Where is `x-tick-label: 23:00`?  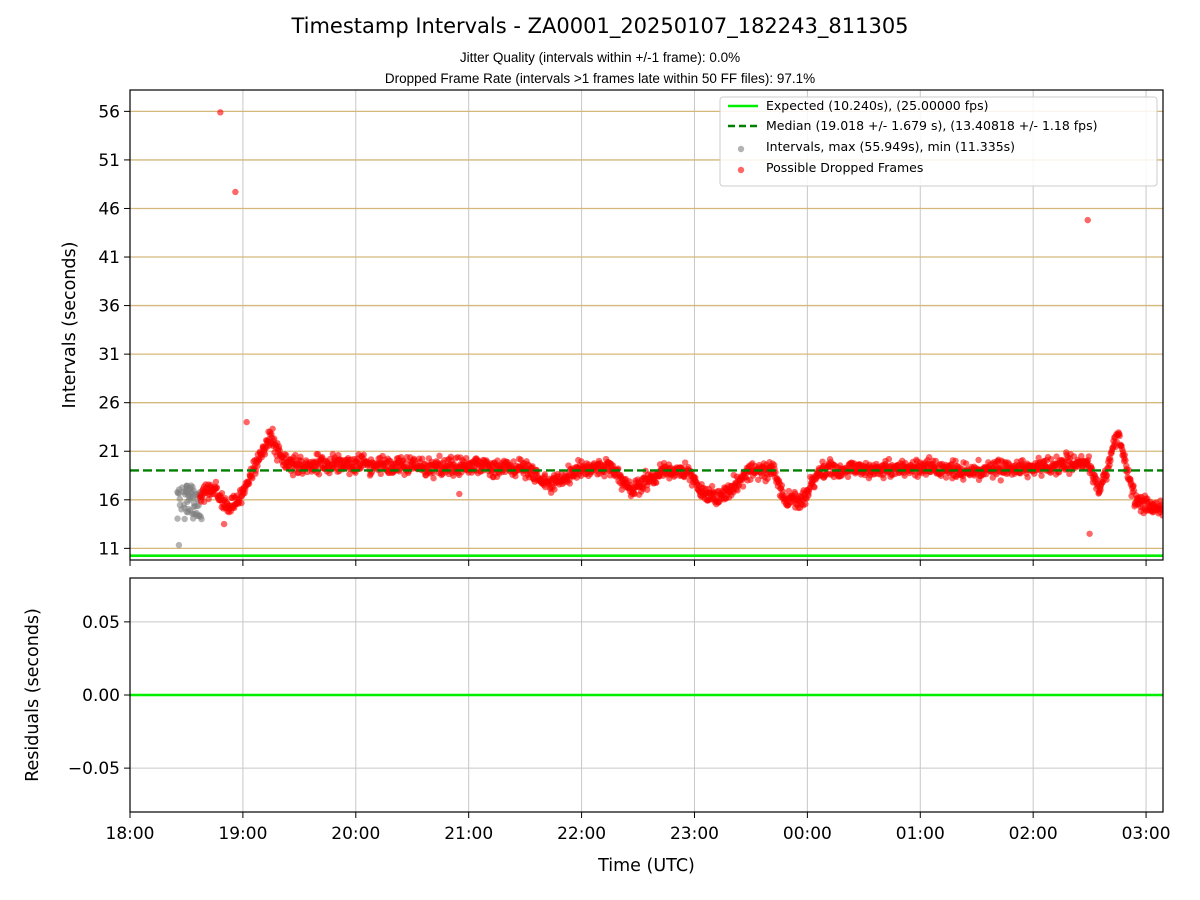 x-tick-label: 23:00 is located at coordinates (694, 834).